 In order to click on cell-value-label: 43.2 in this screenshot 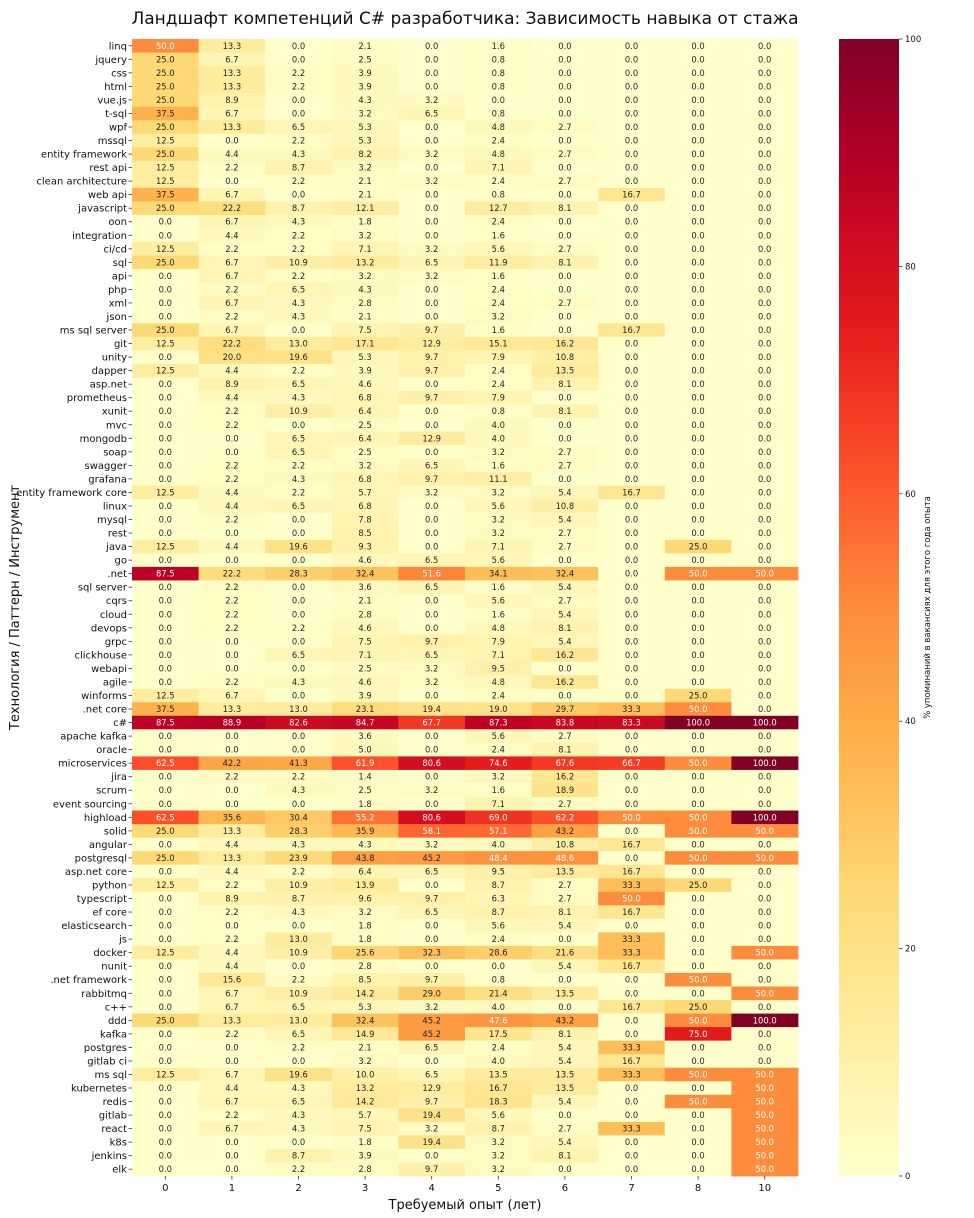, I will do `click(565, 1020)`.